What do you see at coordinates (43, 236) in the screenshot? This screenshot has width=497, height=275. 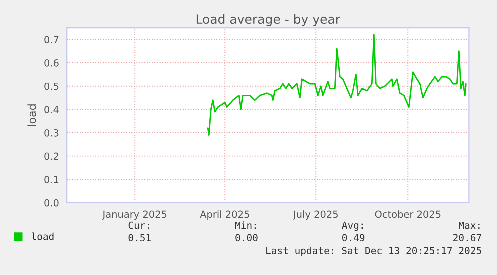 I see `legend-label: load` at bounding box center [43, 236].